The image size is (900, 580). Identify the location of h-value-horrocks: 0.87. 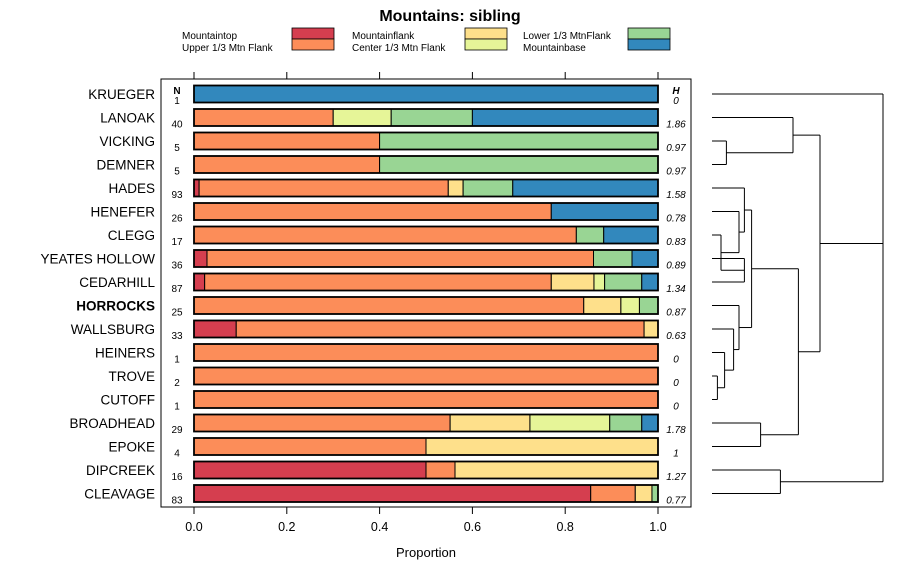
(676, 313).